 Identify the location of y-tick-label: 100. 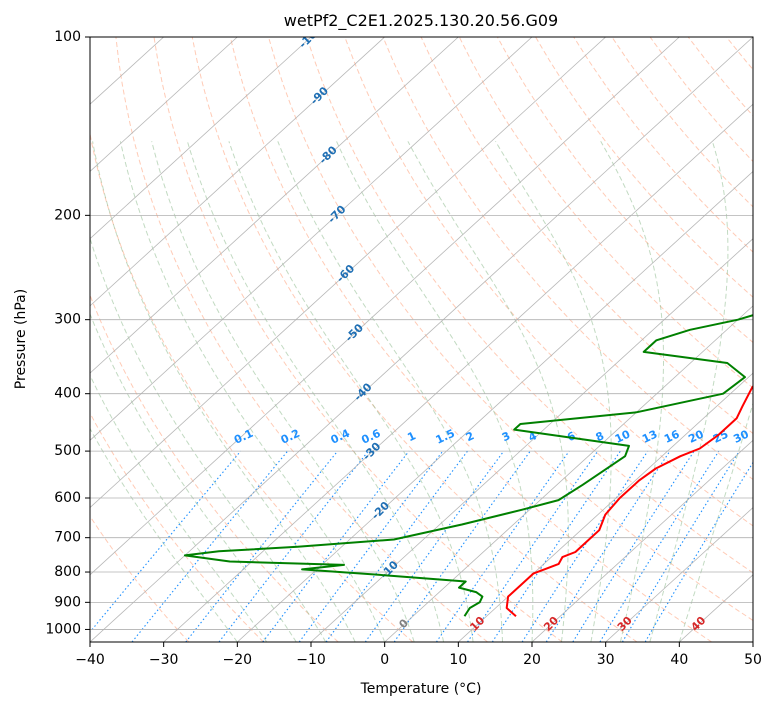
(67, 37).